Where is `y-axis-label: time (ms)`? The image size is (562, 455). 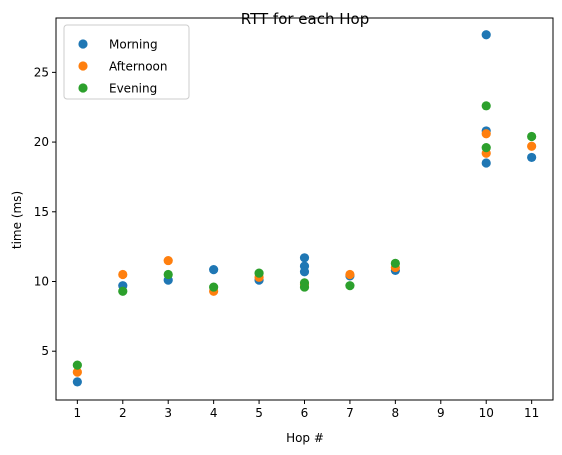
y-axis-label: time (ms) is located at coordinates (17, 220).